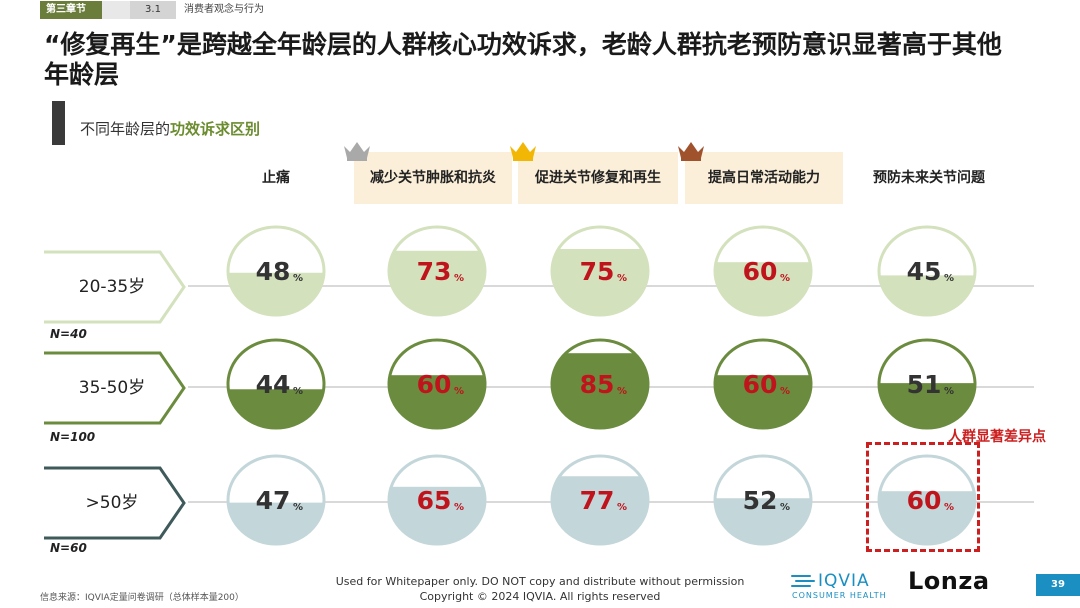 This screenshot has width=1080, height=608. I want to click on bronze-crown-icon, so click(691, 151).